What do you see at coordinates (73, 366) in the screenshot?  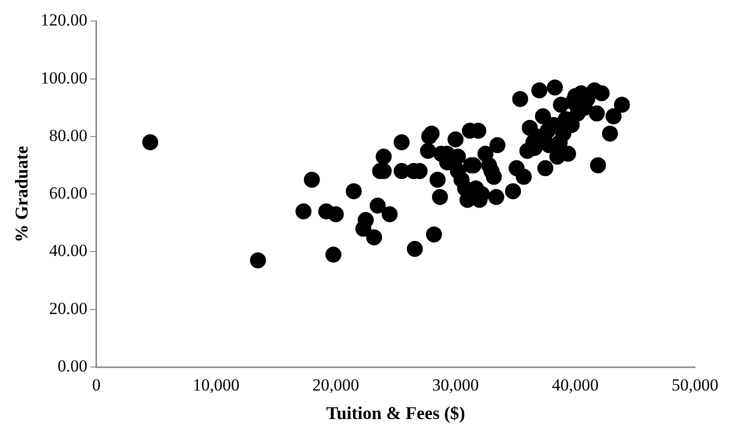 I see `y-tick-label: 0.00` at bounding box center [73, 366].